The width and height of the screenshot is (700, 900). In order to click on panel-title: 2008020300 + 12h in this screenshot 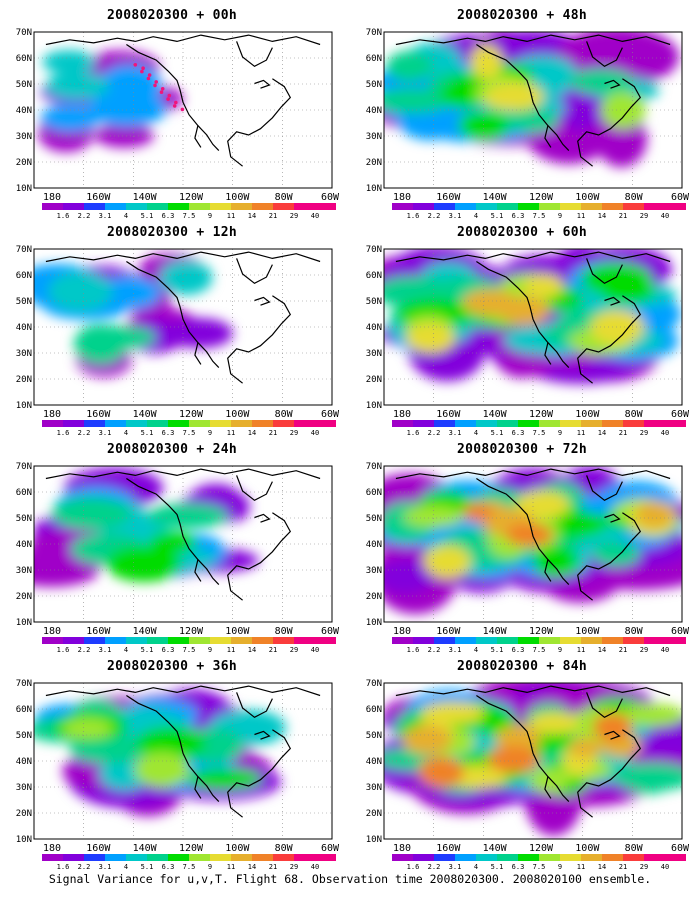, I will do `click(172, 232)`.